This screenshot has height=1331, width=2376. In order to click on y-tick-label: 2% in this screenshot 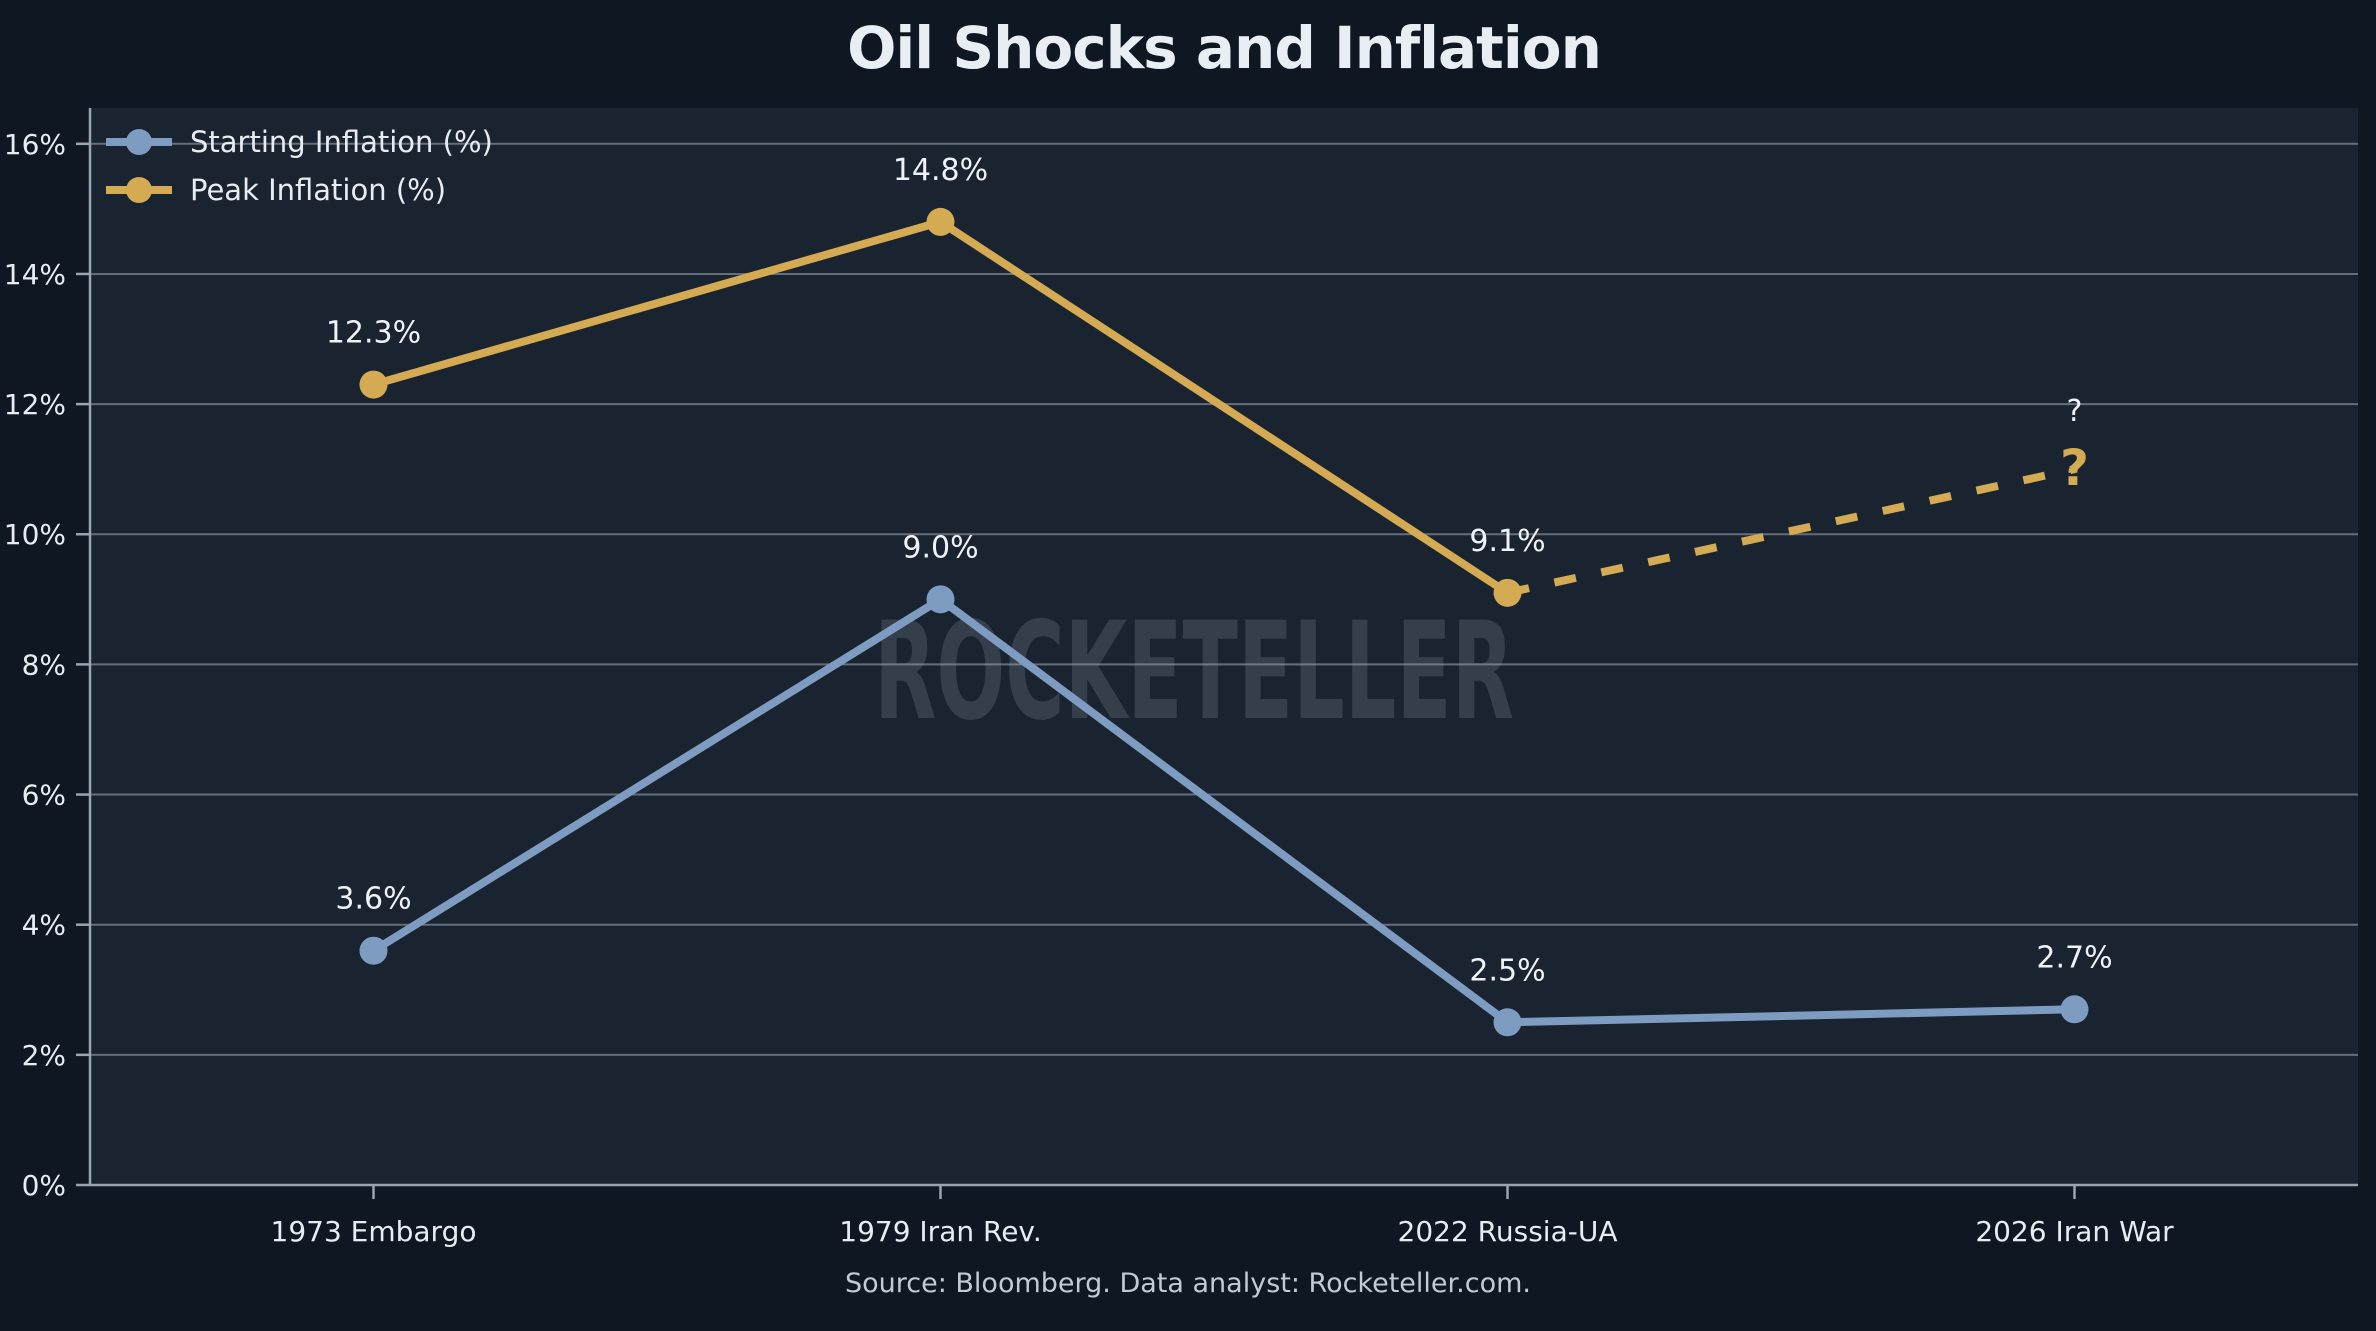, I will do `click(44, 1055)`.